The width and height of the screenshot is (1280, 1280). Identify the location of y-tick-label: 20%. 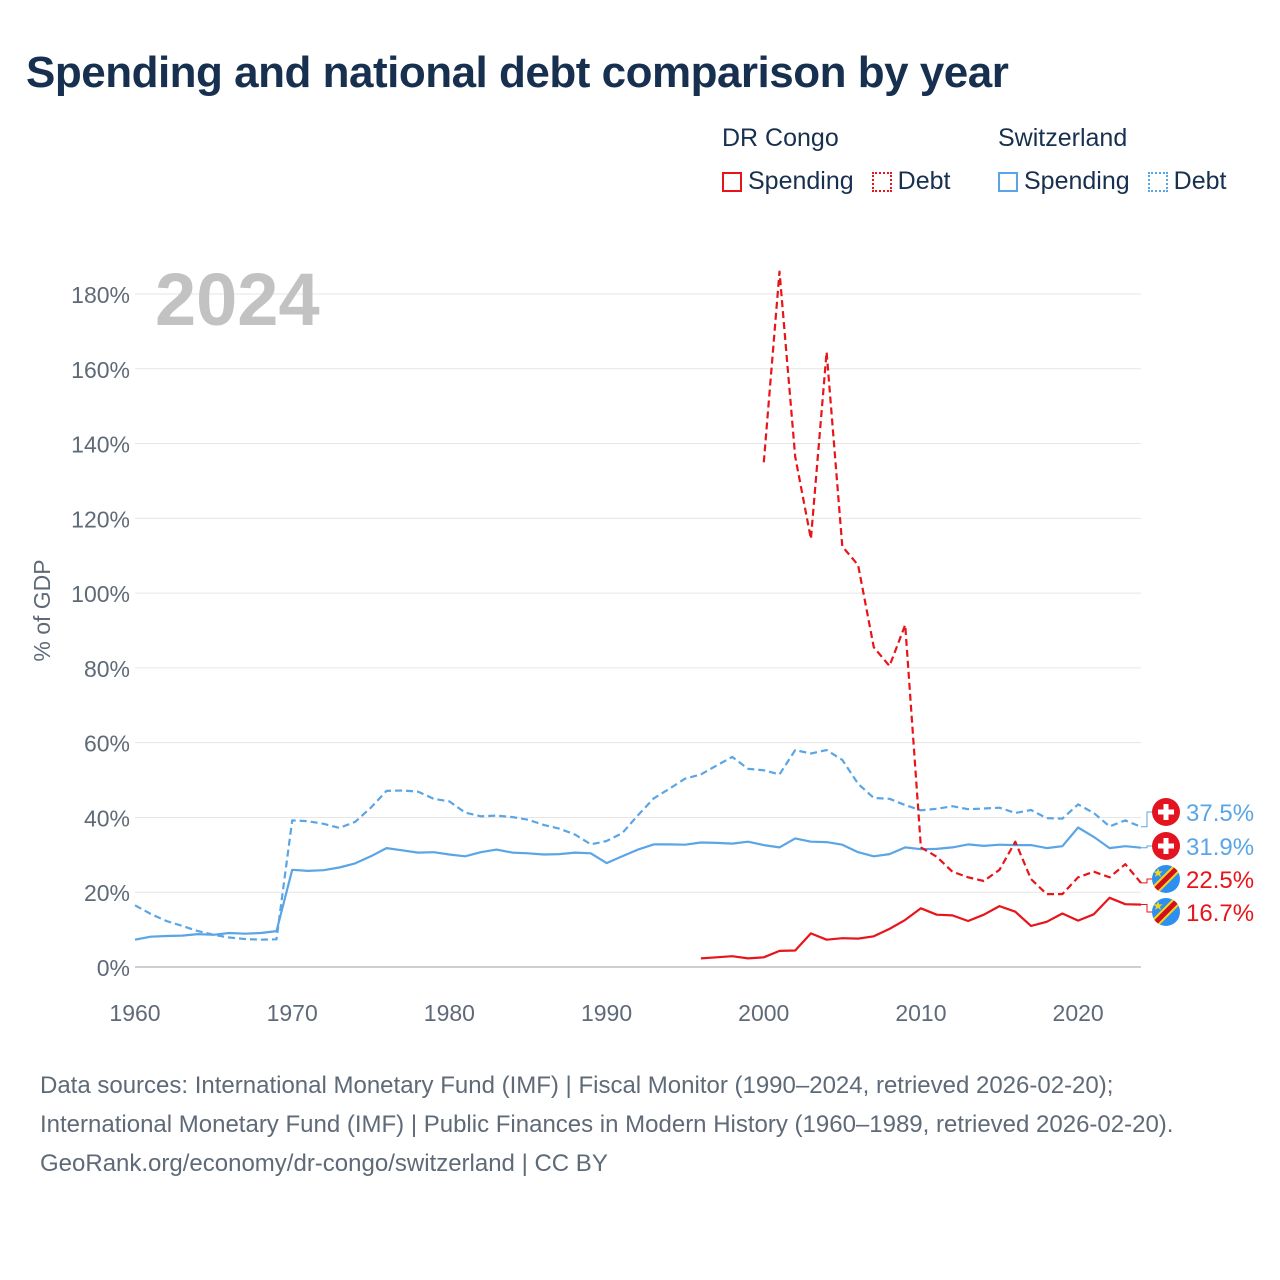
(107, 893).